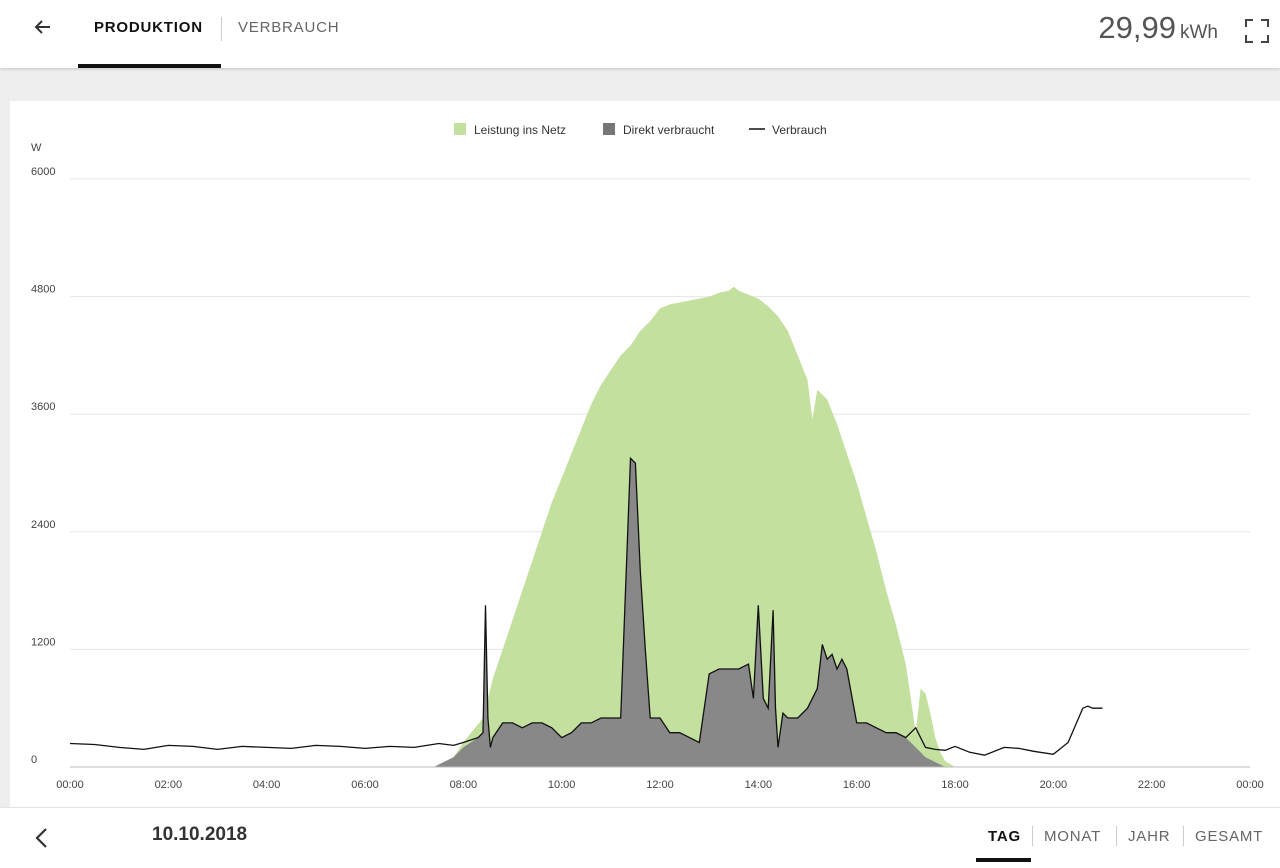  What do you see at coordinates (1137, 27) in the screenshot?
I see `total-energy-value: 29,99` at bounding box center [1137, 27].